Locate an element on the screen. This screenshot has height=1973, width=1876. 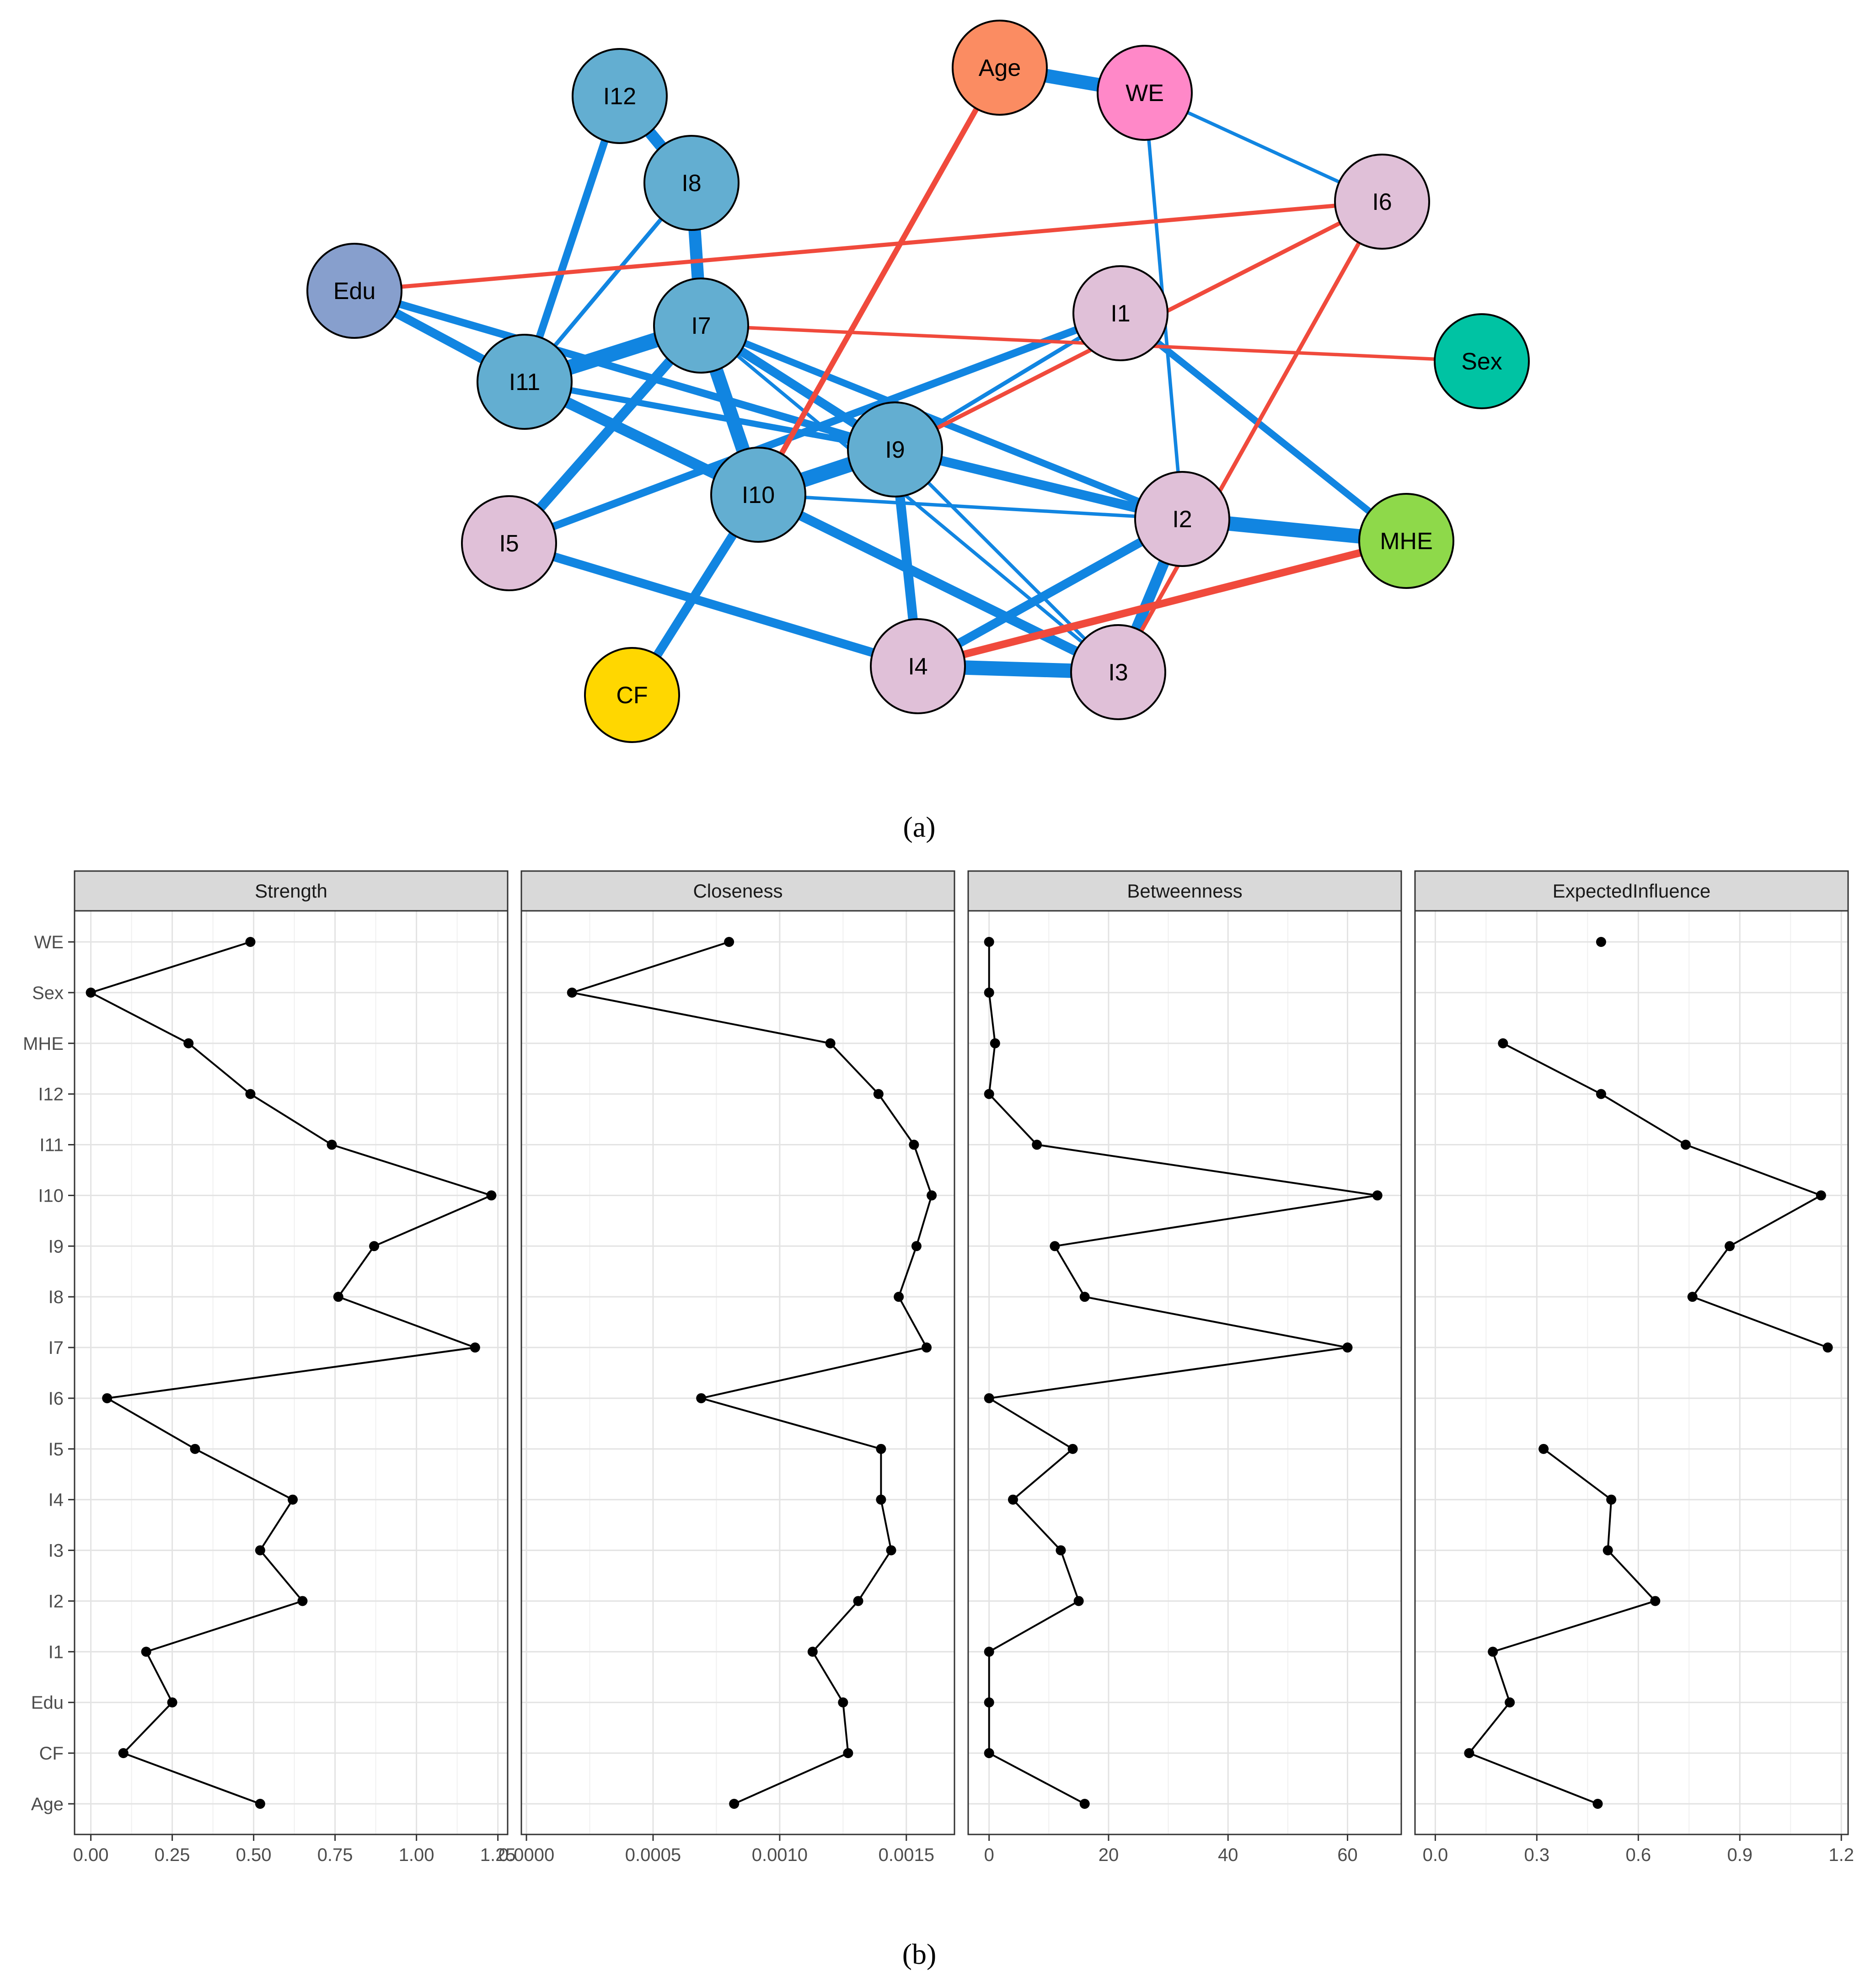
node-i2: I2 is located at coordinates (1182, 519).